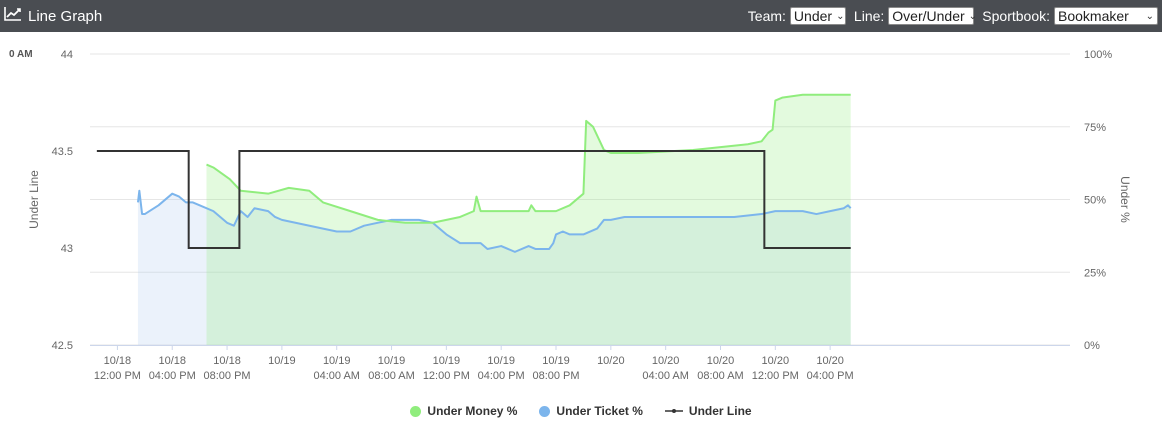  I want to click on y2-tick-label: 50%, so click(1095, 201).